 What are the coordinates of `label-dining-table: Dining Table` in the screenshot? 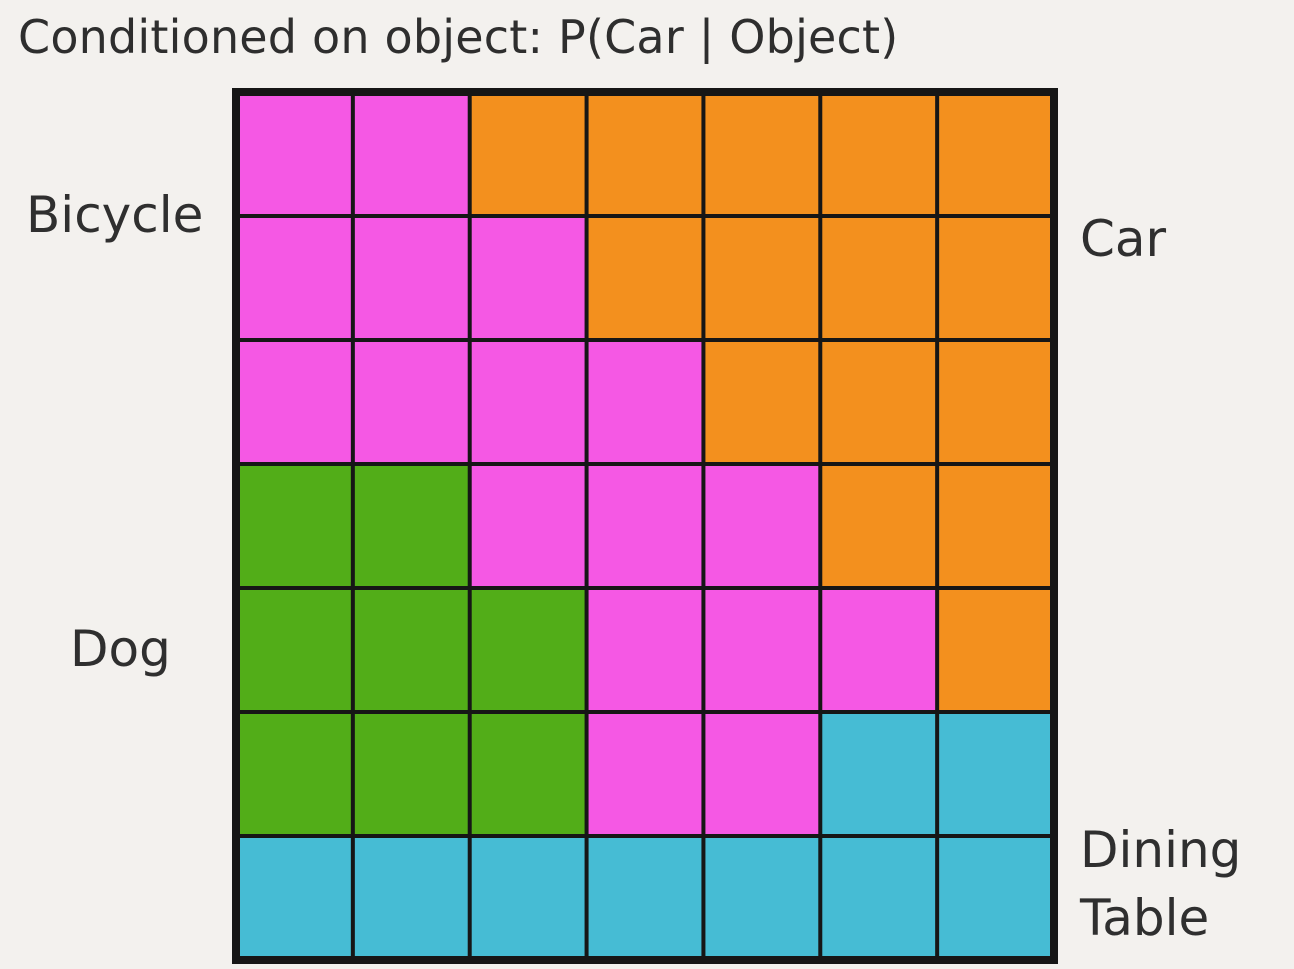 It's located at (1160, 884).